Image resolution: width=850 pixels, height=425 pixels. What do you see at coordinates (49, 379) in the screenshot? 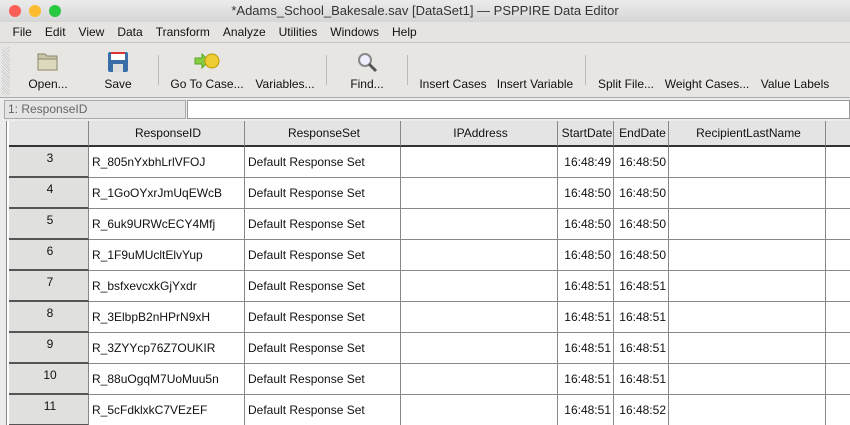
I see `row-header: 10` at bounding box center [49, 379].